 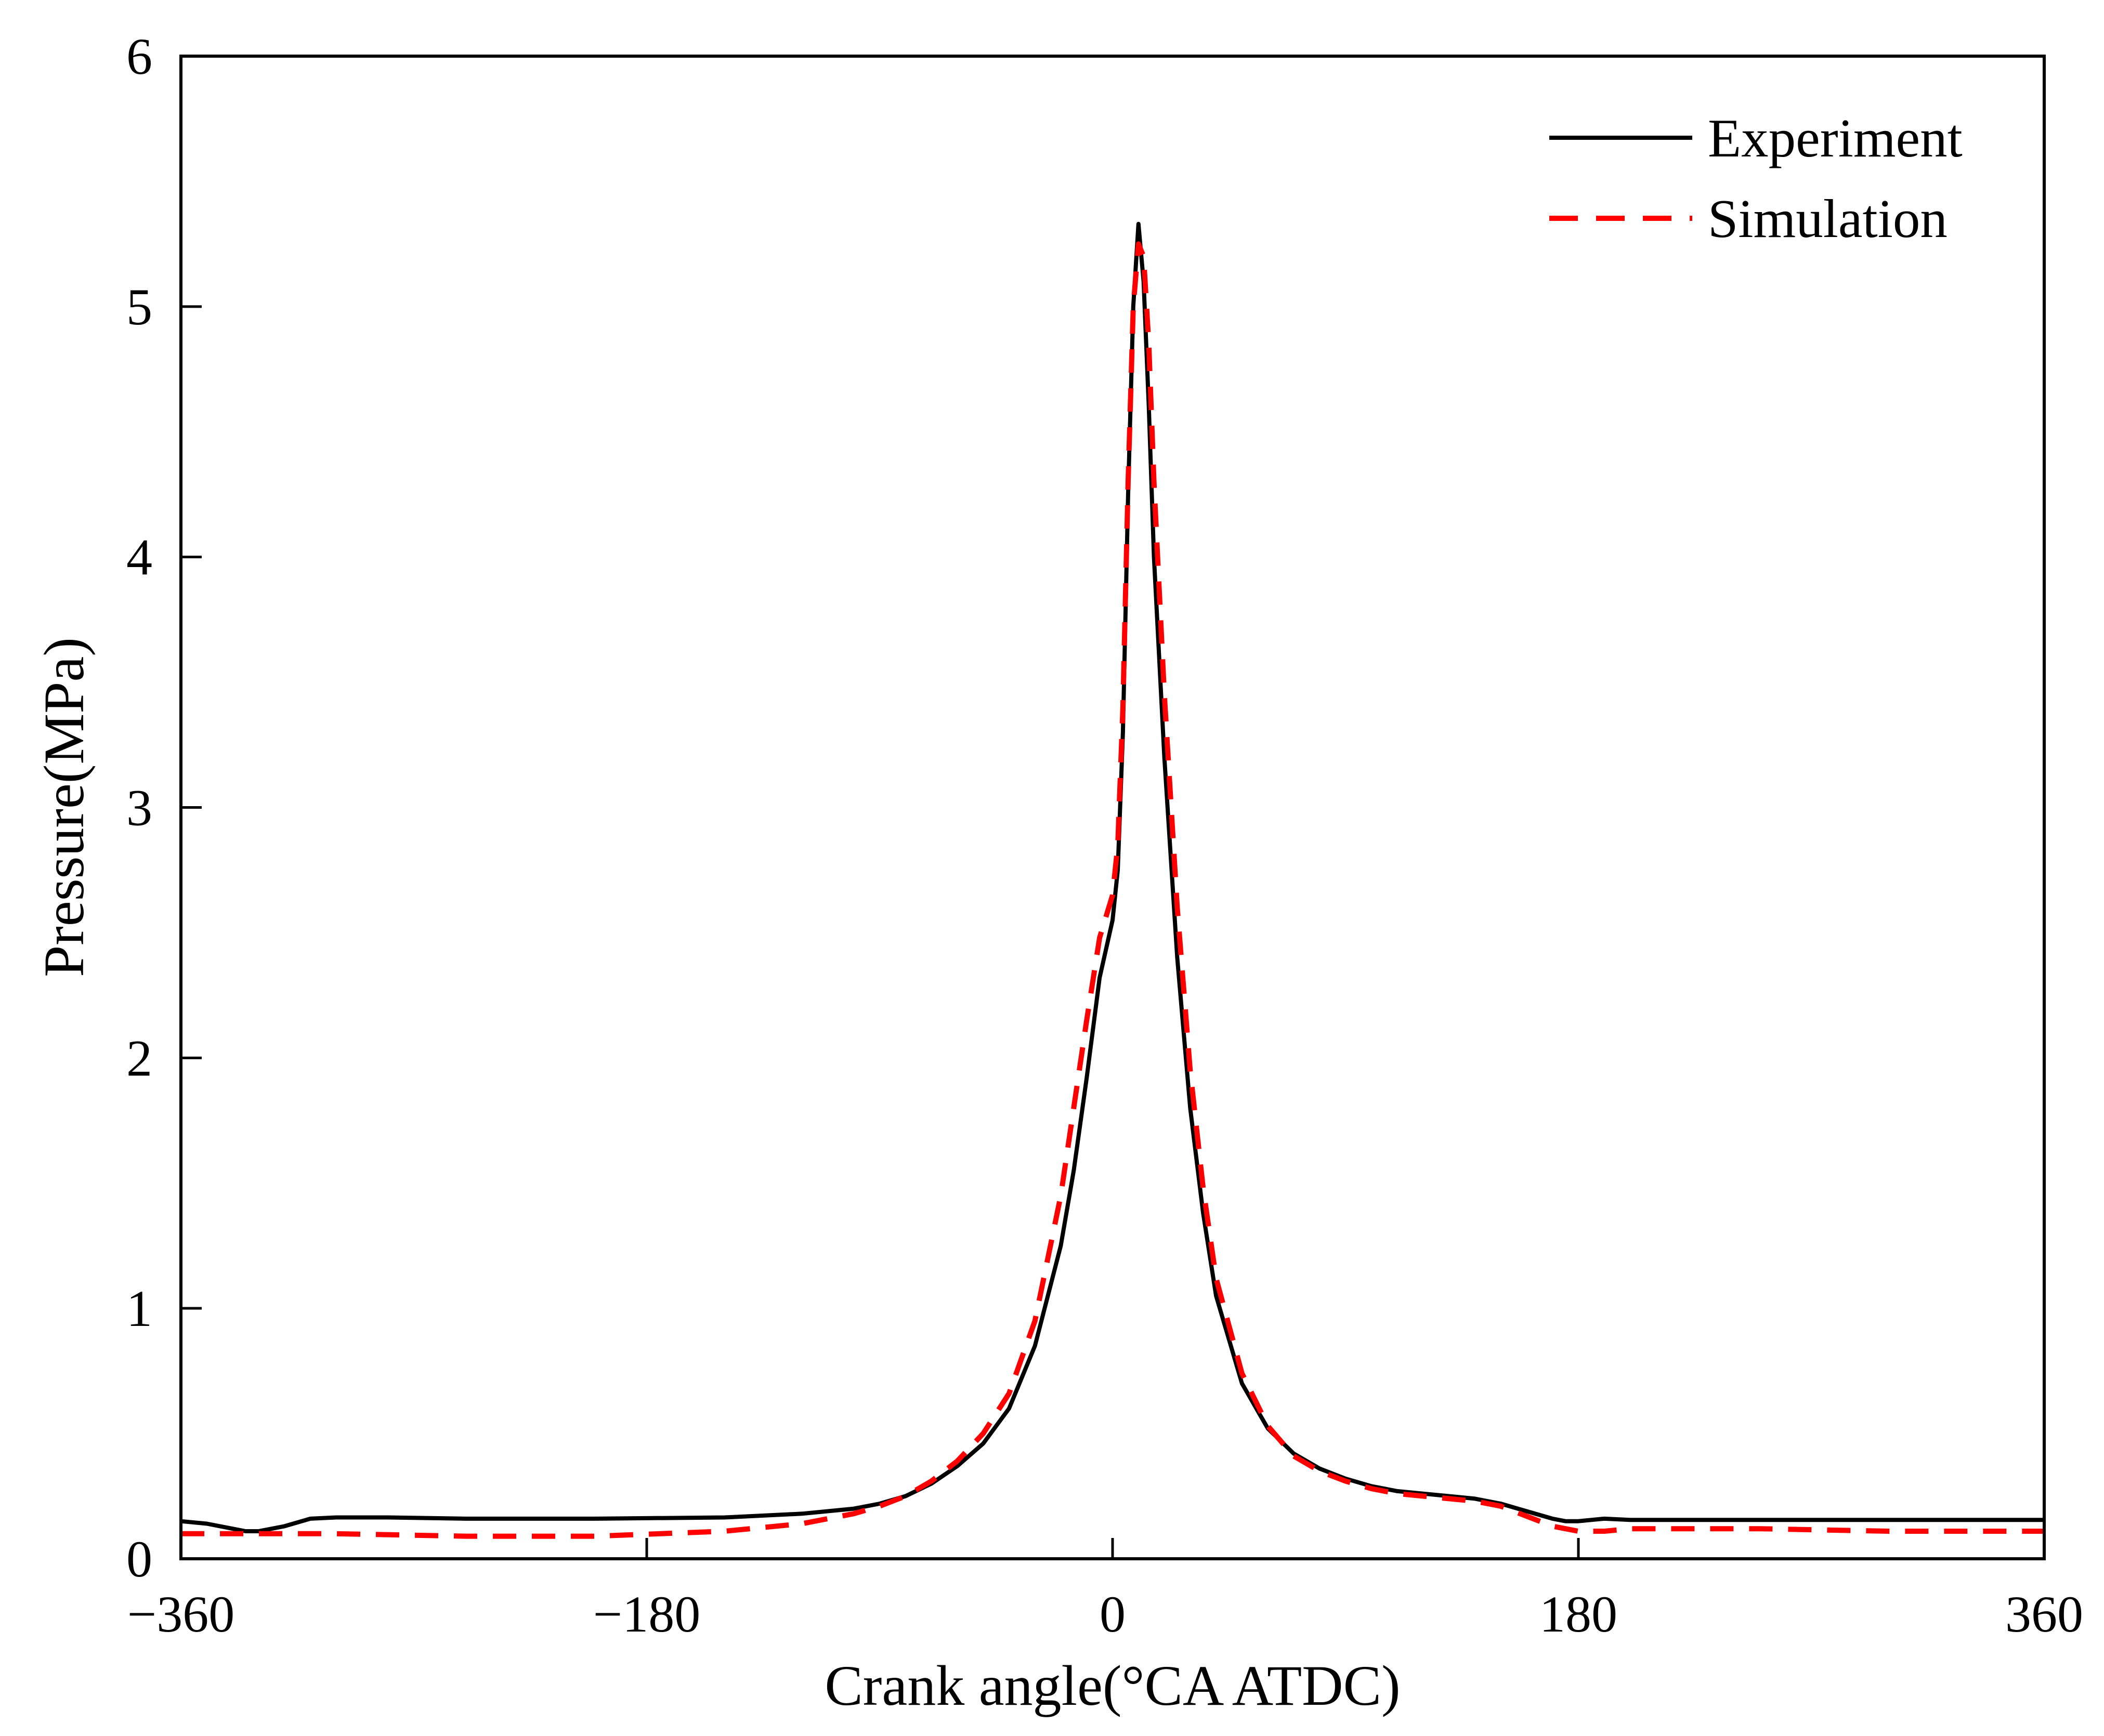 What do you see at coordinates (139, 56) in the screenshot?
I see `y-tick-label: 6` at bounding box center [139, 56].